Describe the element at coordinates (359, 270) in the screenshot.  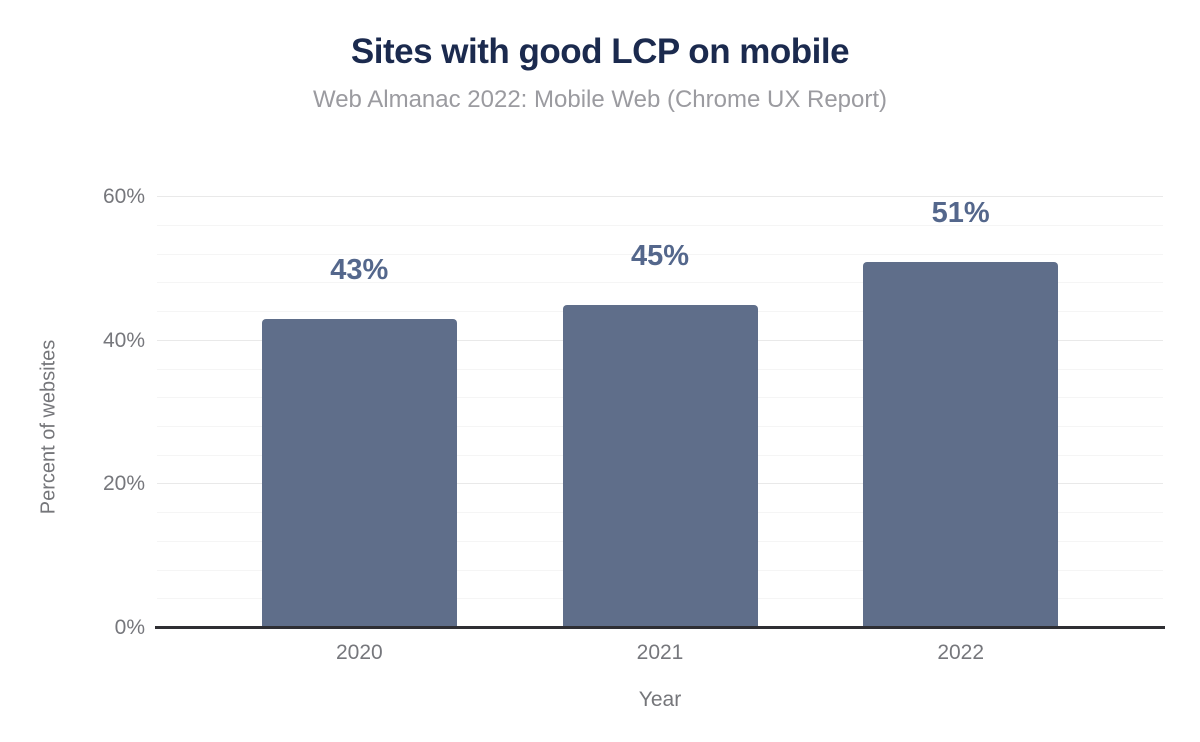
I see `bar-value-label: 43%` at that location.